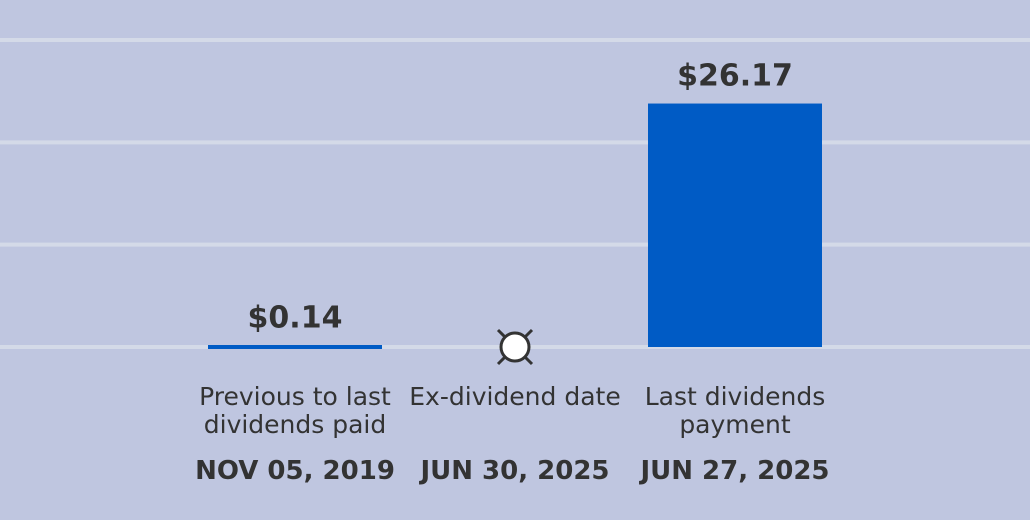 The image size is (1030, 520). I want to click on date-label: NOV 05, 2019, so click(295, 471).